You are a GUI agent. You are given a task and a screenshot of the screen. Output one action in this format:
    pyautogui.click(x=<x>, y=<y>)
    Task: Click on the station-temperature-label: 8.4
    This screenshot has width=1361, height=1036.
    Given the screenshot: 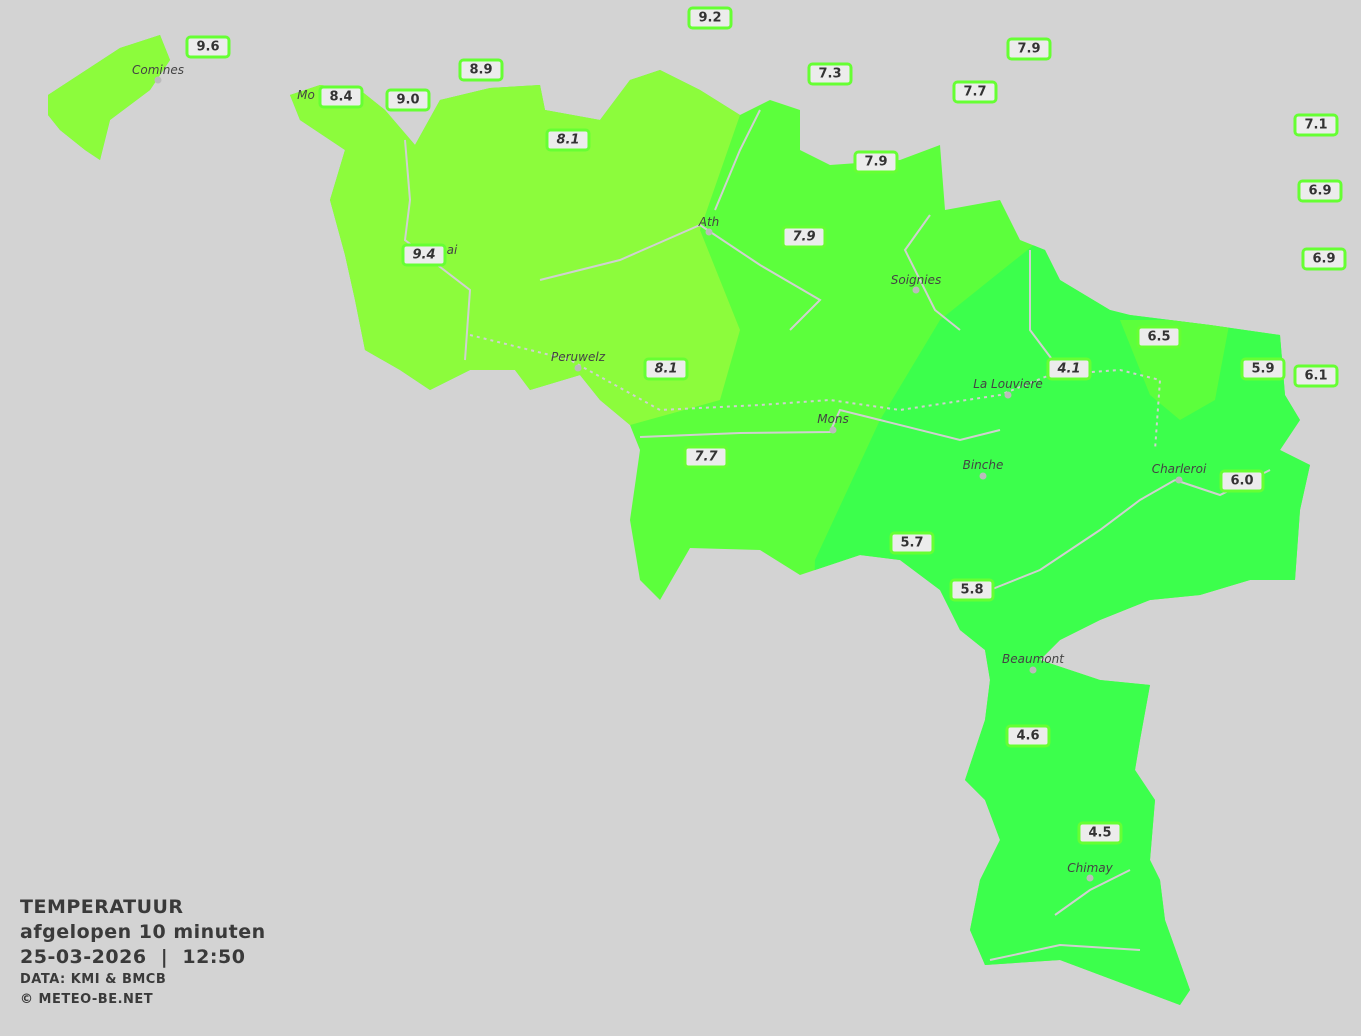 What is the action you would take?
    pyautogui.click(x=341, y=97)
    